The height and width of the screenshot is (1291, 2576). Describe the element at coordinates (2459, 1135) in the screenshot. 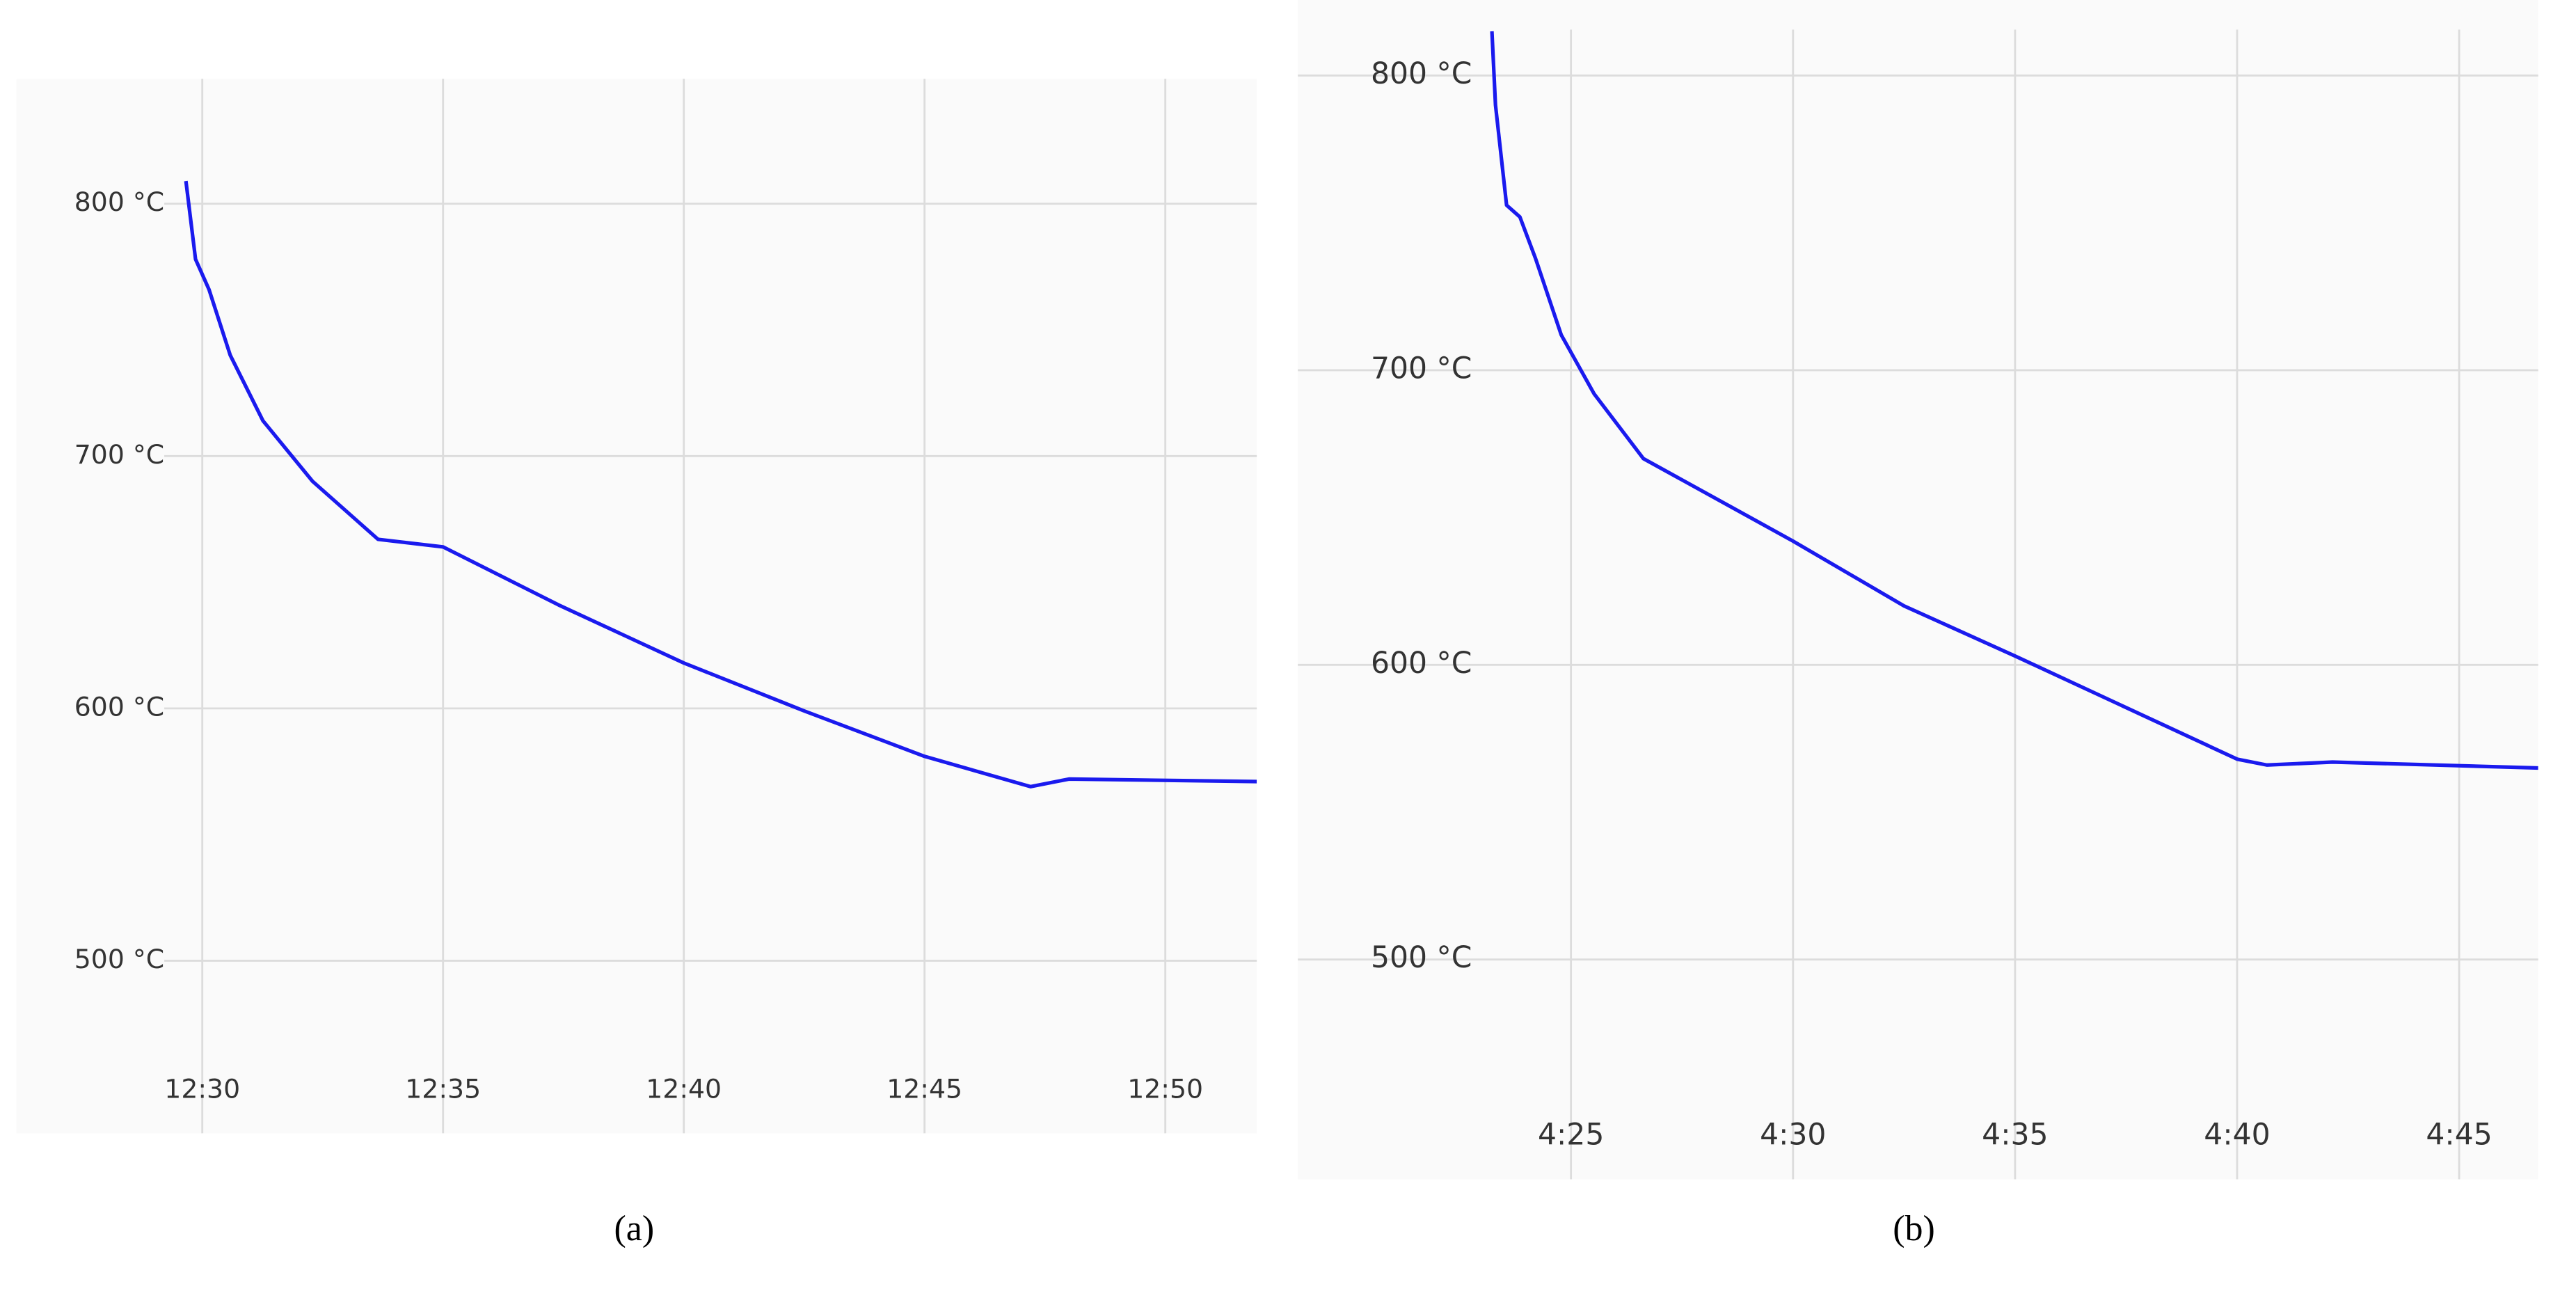

I see `x-tick-label: 4:45` at that location.